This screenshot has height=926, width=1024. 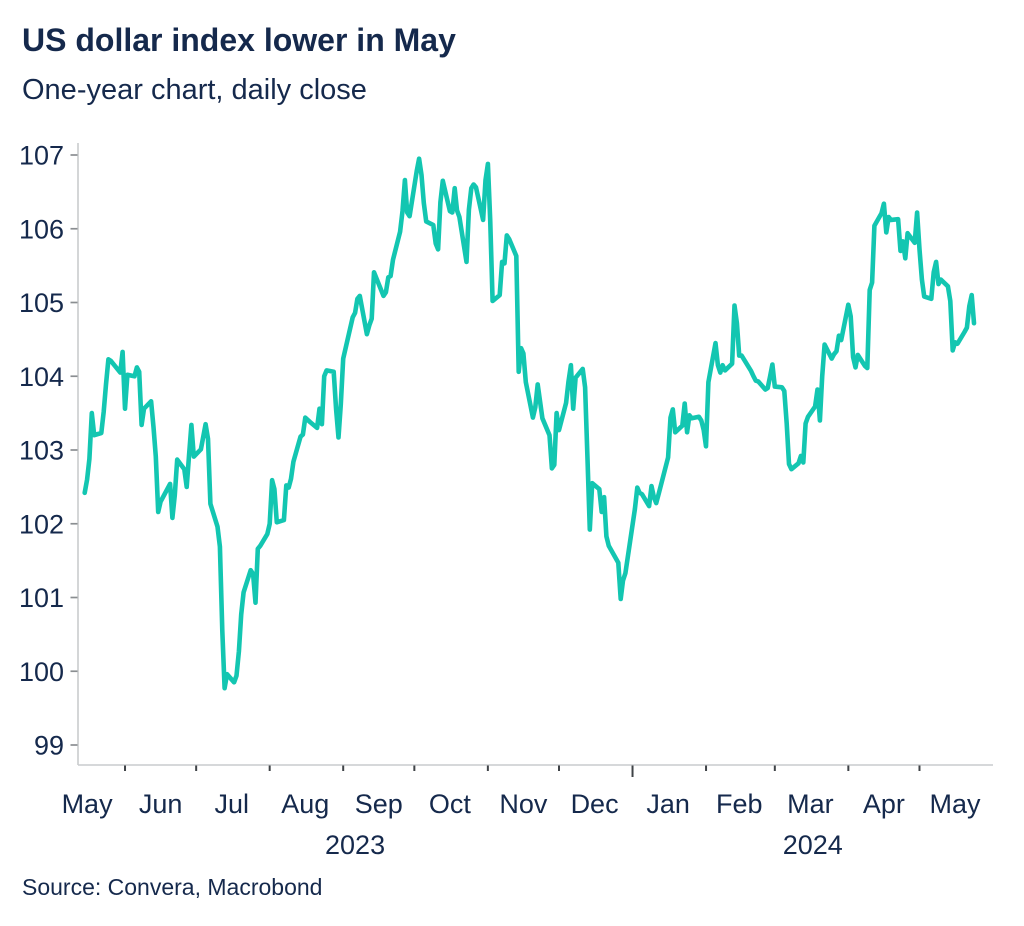 I want to click on month-label: Jun, so click(x=161, y=804).